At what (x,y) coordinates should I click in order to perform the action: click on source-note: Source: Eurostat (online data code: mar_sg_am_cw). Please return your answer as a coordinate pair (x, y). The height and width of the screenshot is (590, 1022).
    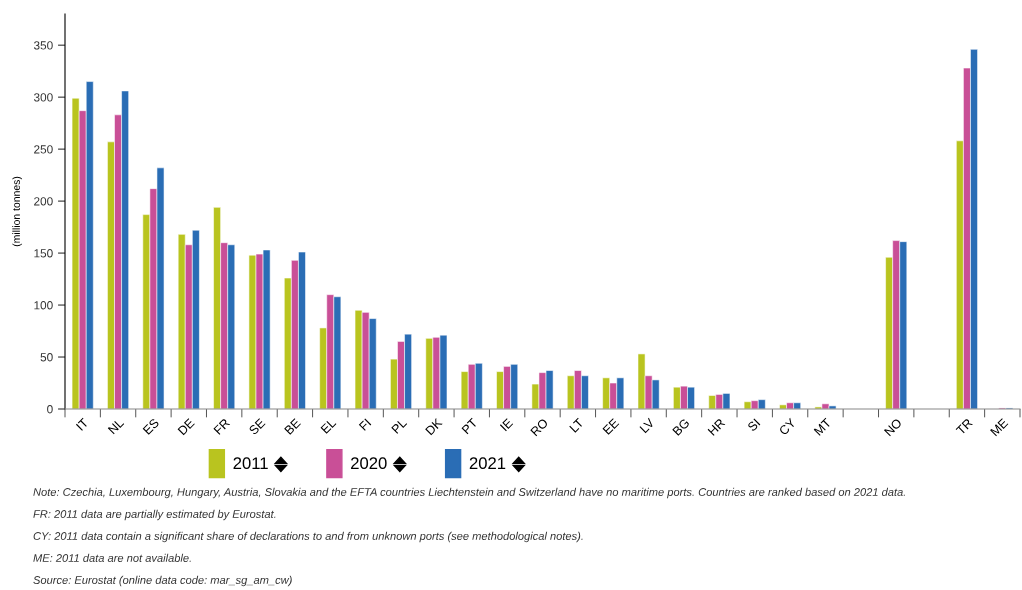
    Looking at the image, I should click on (162, 581).